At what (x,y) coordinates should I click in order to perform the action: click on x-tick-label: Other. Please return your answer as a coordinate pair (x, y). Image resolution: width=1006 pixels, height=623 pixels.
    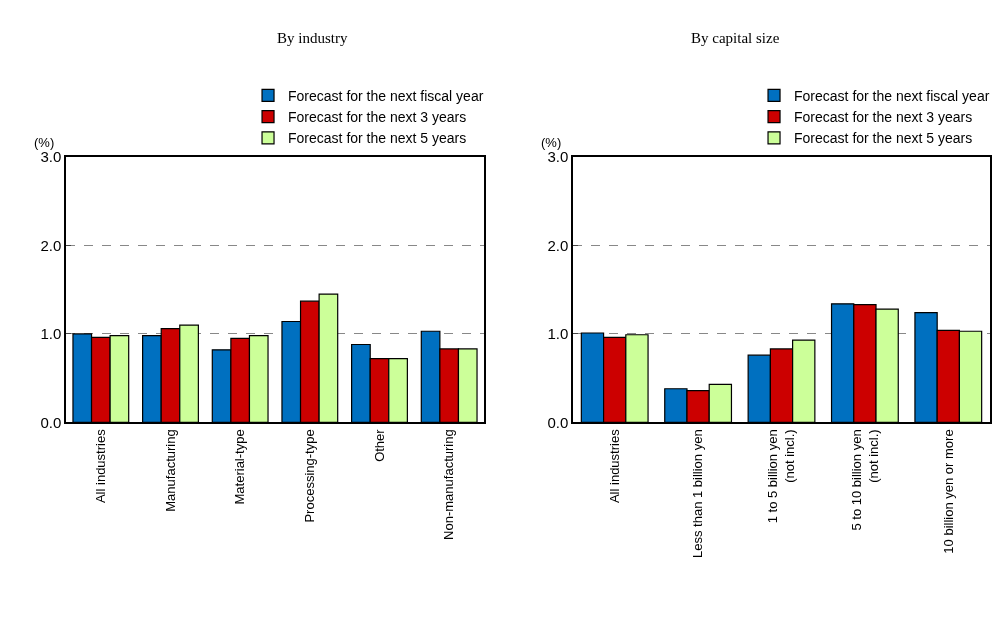
    Looking at the image, I should click on (379, 445).